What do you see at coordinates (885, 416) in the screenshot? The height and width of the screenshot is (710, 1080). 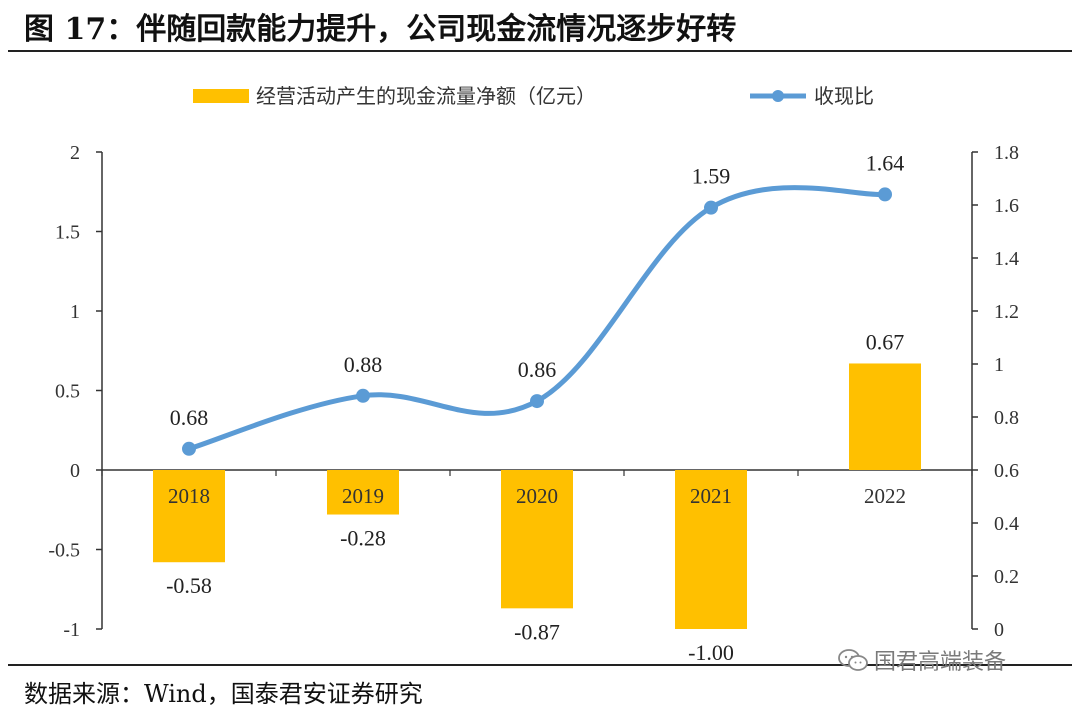 I see `bar-2022` at bounding box center [885, 416].